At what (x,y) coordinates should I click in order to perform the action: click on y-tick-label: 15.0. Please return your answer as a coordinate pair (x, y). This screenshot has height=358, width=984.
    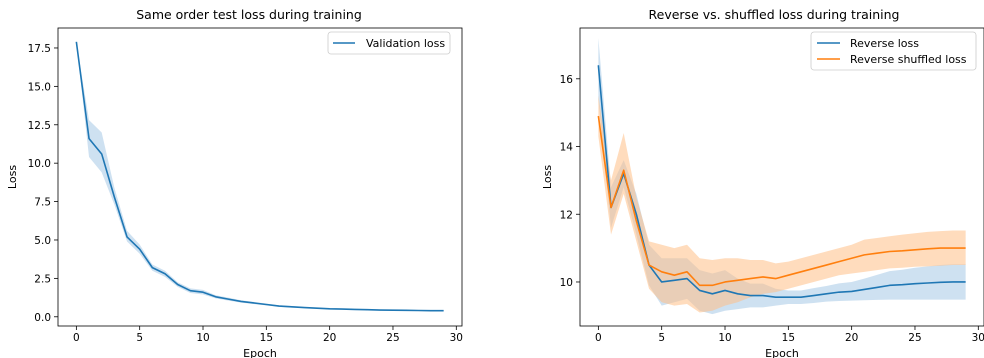
    Looking at the image, I should click on (39, 87).